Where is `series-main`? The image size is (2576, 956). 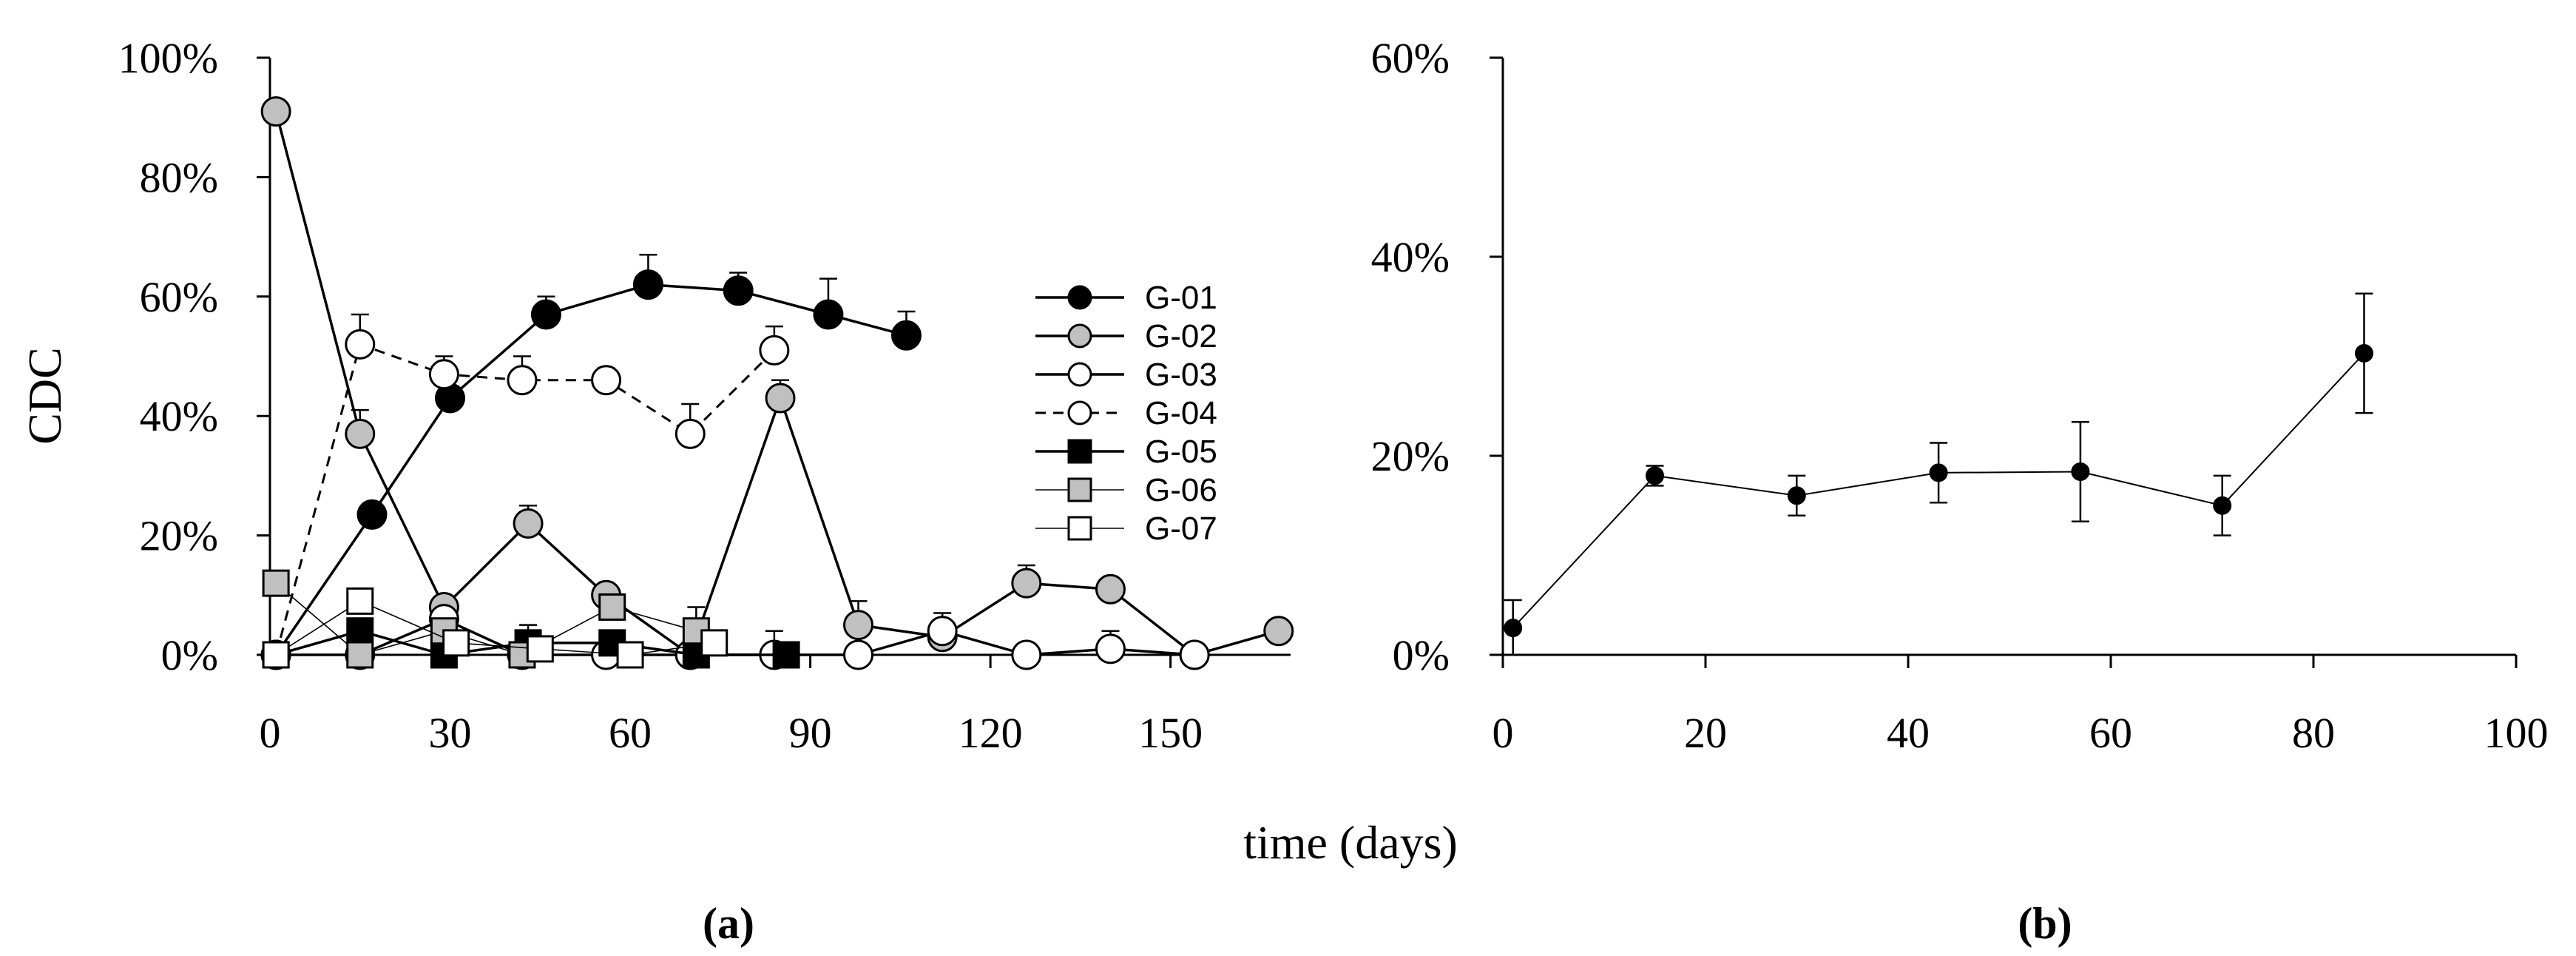 series-main is located at coordinates (1938, 474).